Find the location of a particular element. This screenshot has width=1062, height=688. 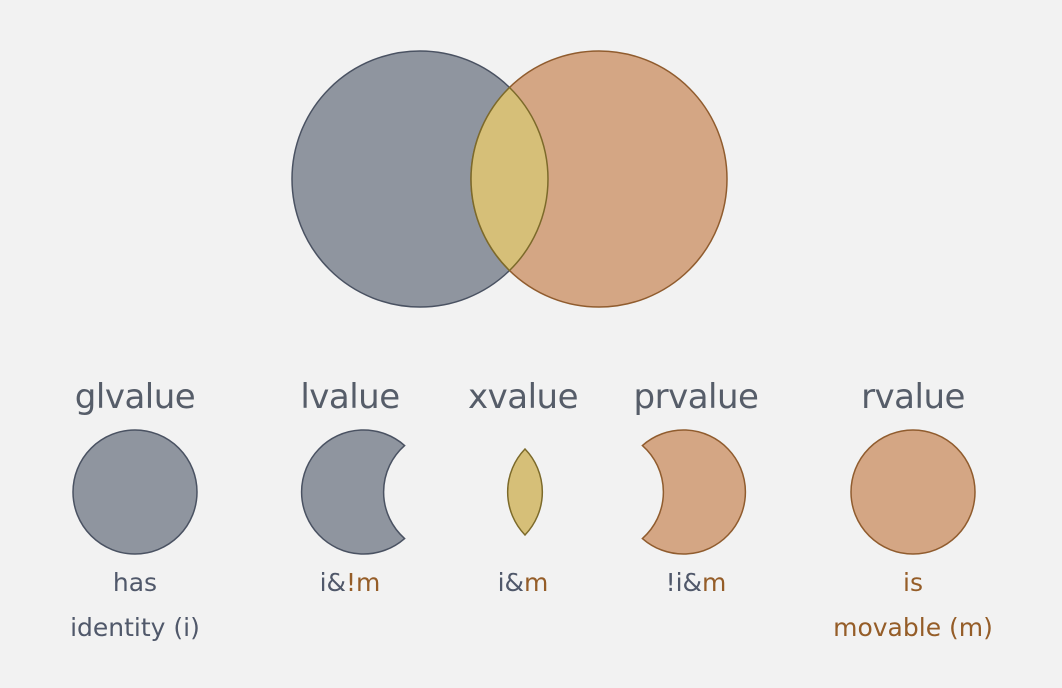

xvalue-desc-identity: i& is located at coordinates (511, 582).